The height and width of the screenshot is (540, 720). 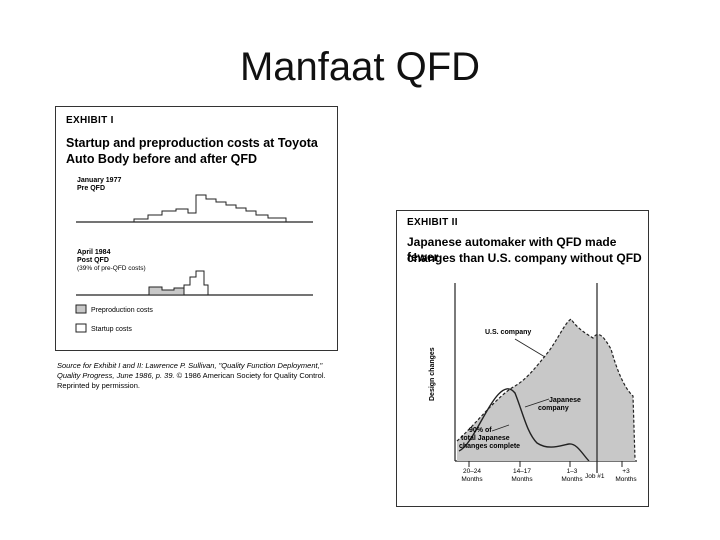 What do you see at coordinates (166, 291) in the screenshot?
I see `post-qfd-preproduction-area` at bounding box center [166, 291].